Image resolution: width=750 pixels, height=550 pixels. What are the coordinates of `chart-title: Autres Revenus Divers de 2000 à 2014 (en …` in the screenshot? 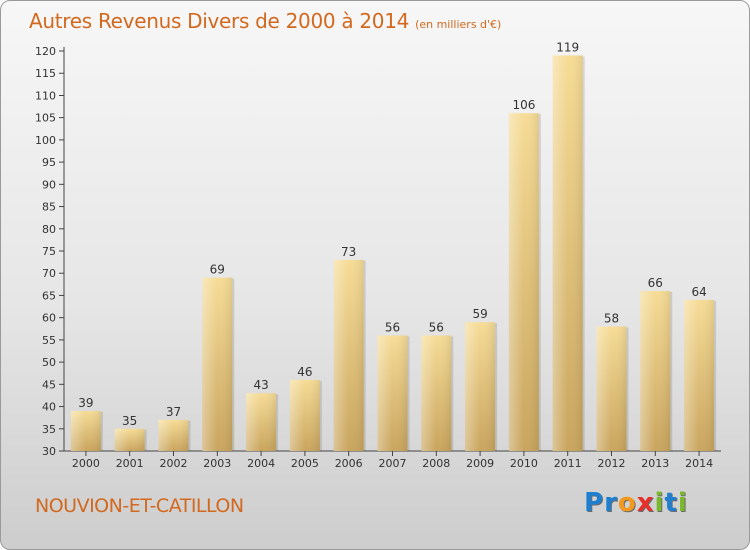 It's located at (265, 21).